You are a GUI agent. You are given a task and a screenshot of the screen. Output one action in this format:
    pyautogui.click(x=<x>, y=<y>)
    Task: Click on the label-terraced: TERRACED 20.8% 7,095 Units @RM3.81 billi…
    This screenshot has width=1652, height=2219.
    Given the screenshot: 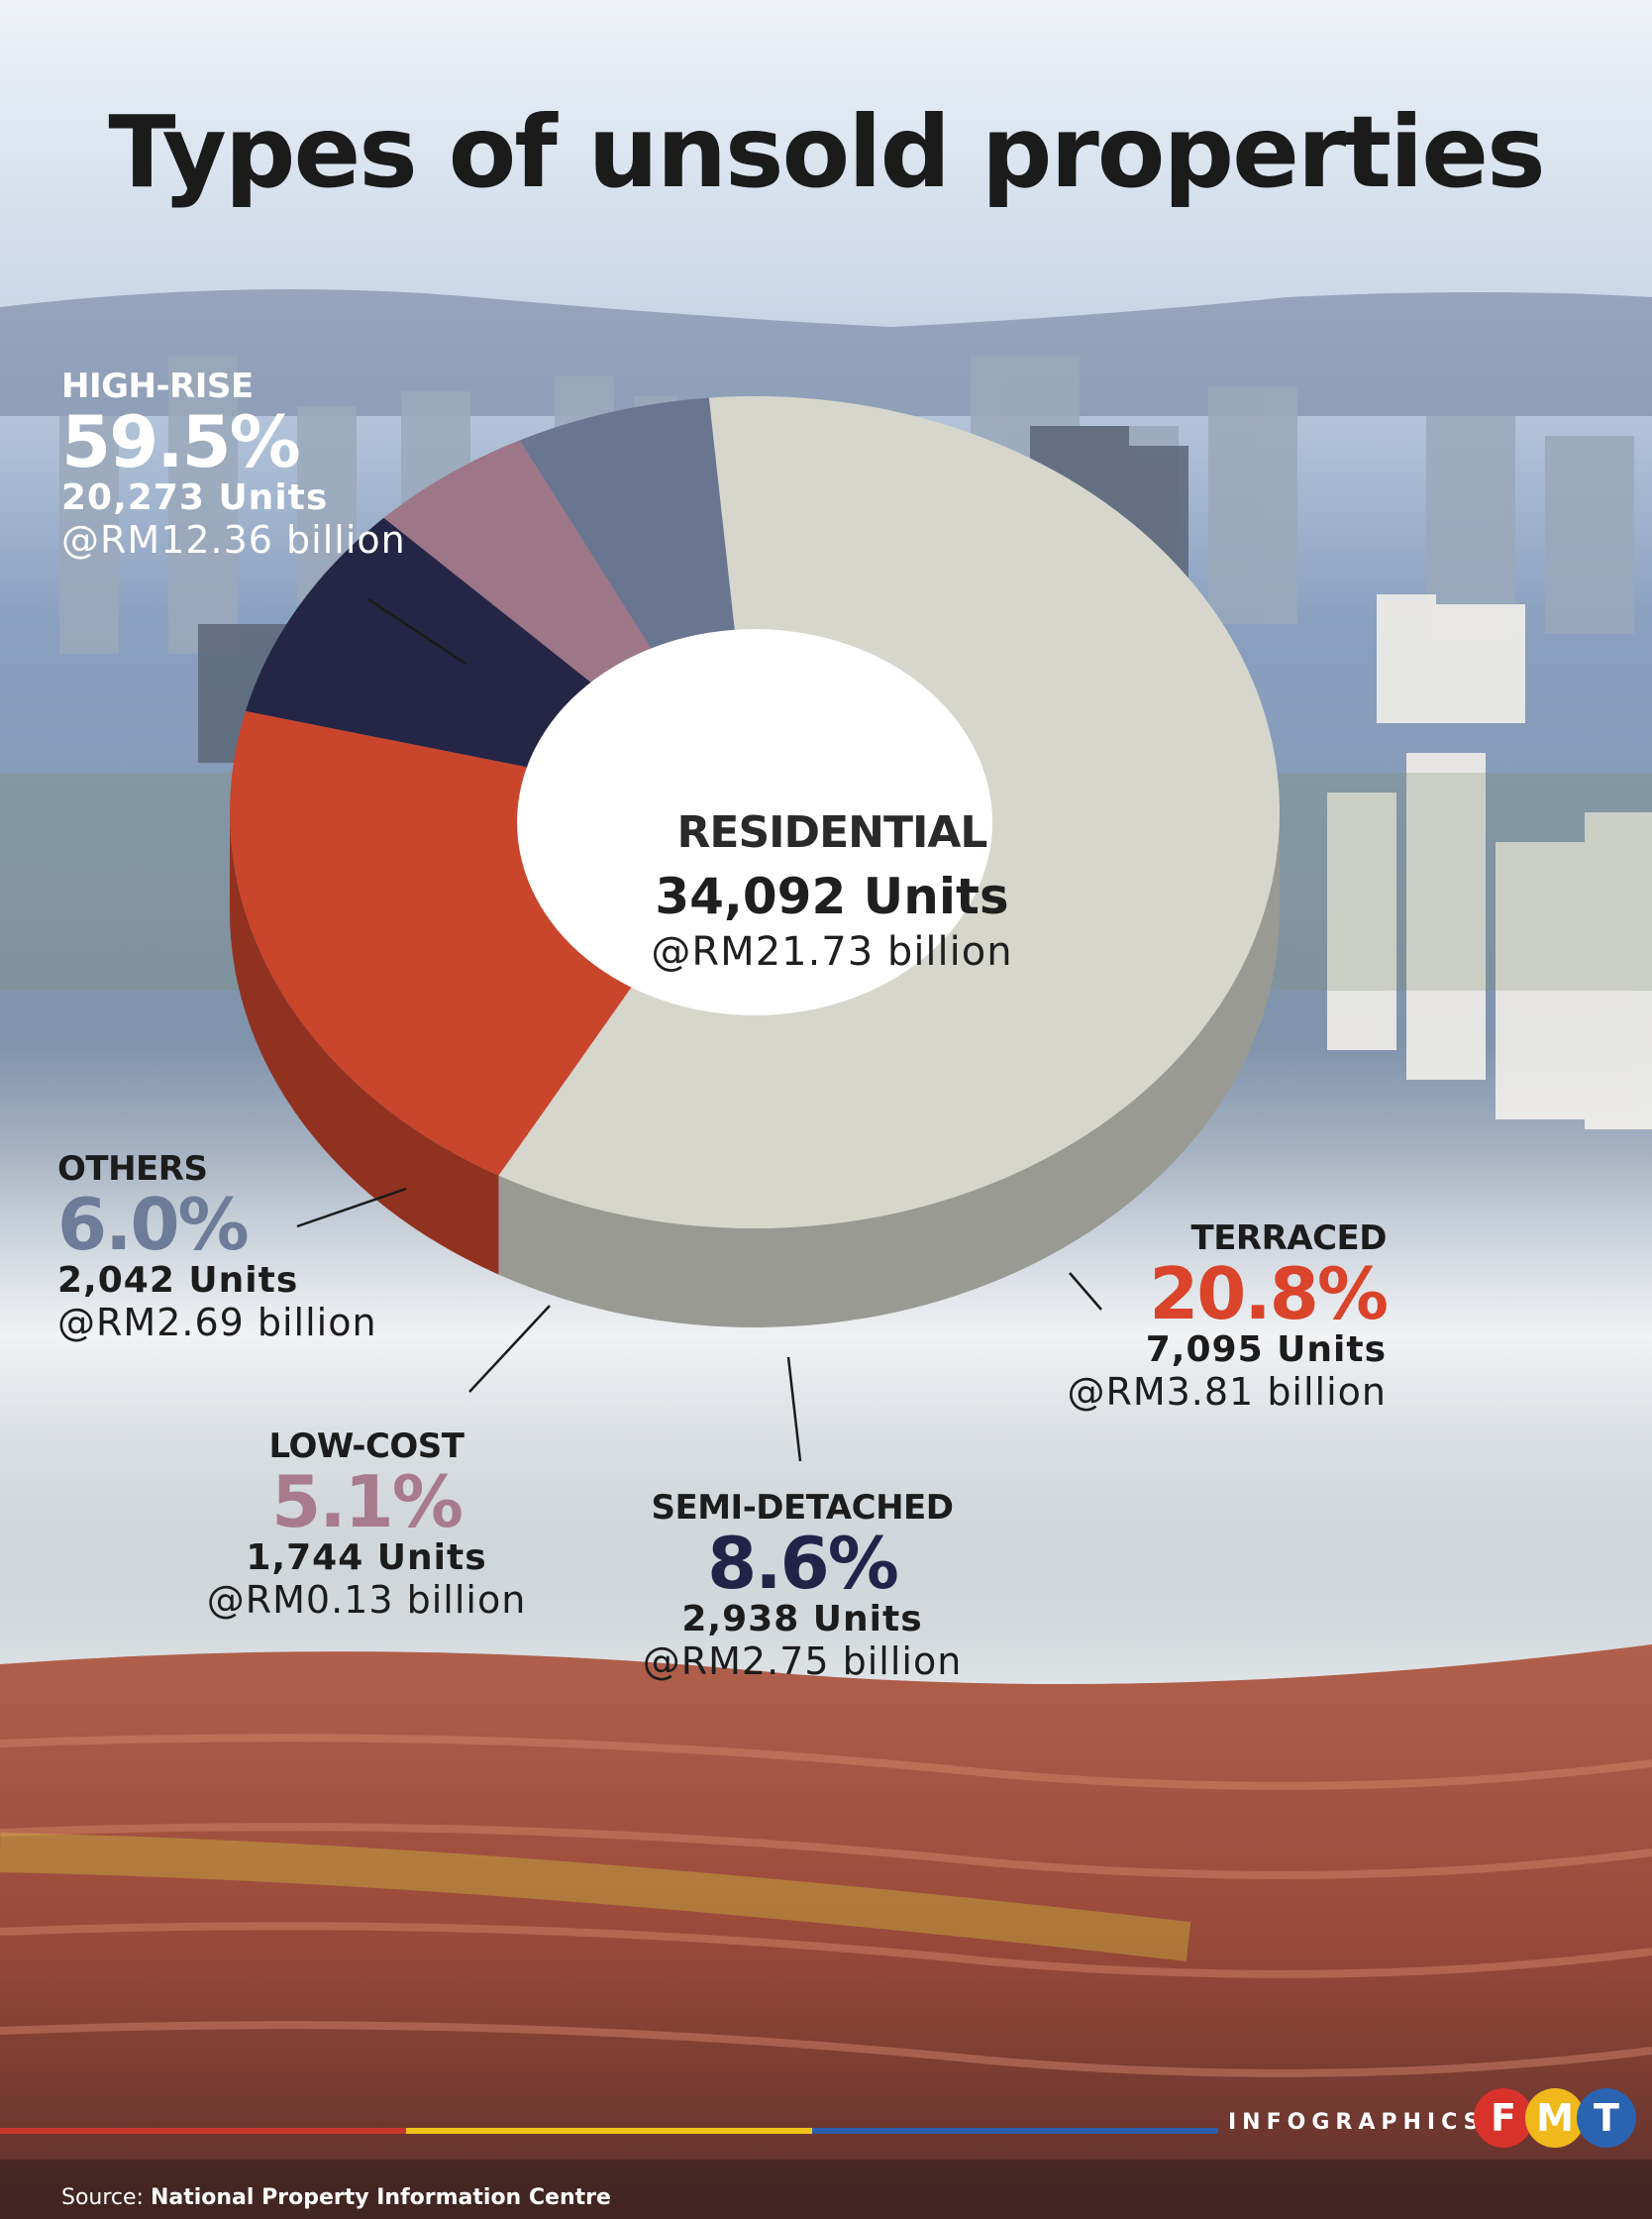 What is the action you would take?
    pyautogui.click(x=1190, y=1316)
    